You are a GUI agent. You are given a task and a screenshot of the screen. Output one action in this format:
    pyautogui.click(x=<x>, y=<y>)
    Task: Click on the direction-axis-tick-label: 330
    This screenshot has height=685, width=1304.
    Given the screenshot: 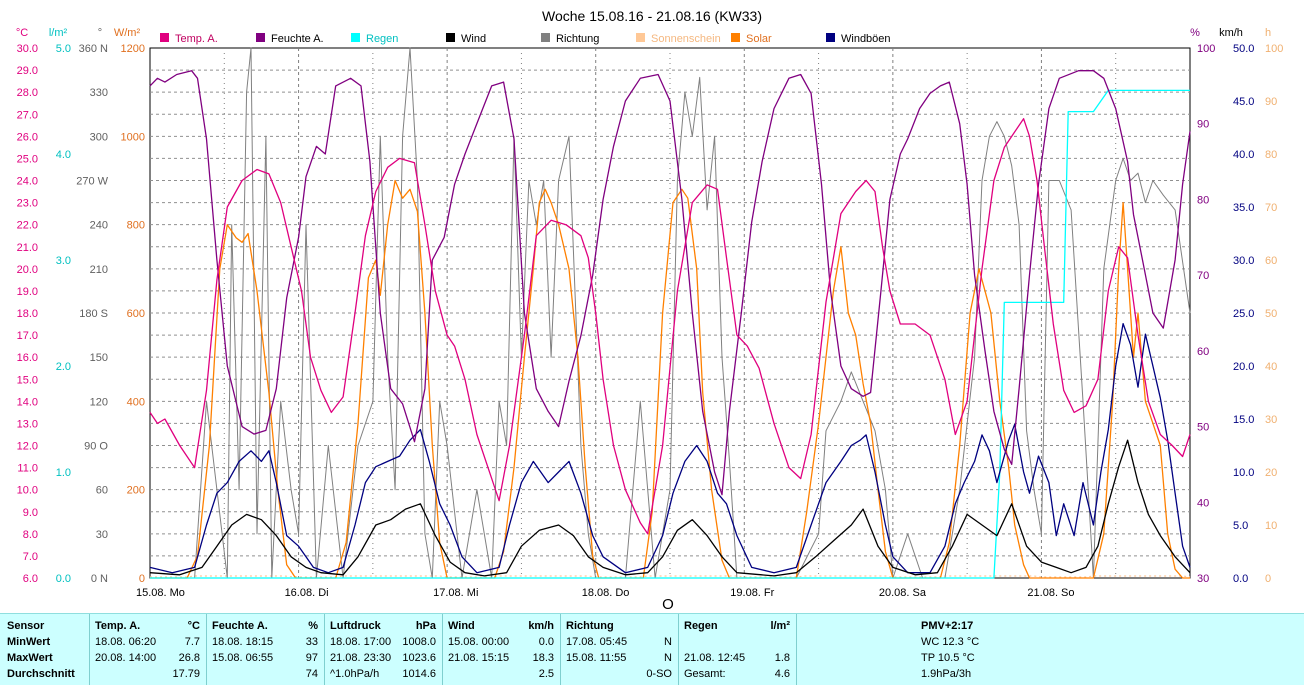 What is the action you would take?
    pyautogui.click(x=99, y=93)
    